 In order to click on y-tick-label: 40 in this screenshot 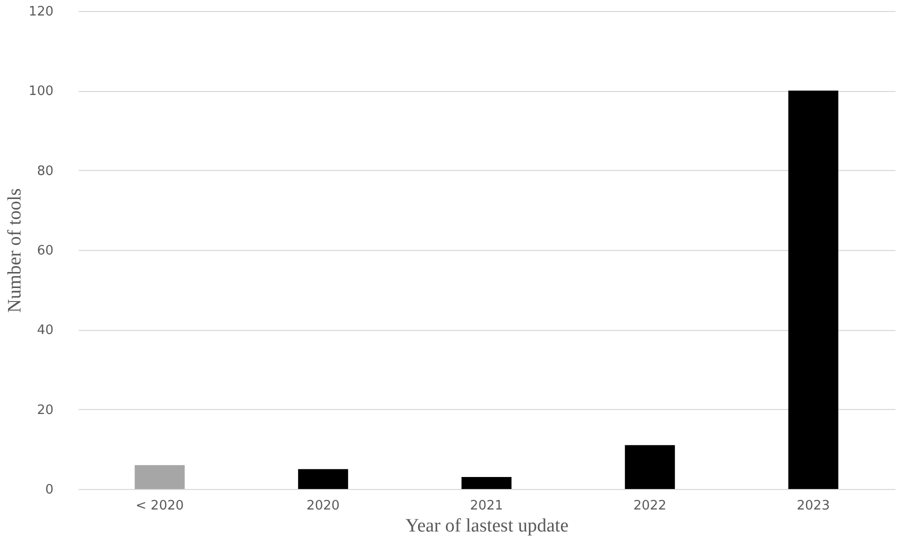, I will do `click(45, 330)`.